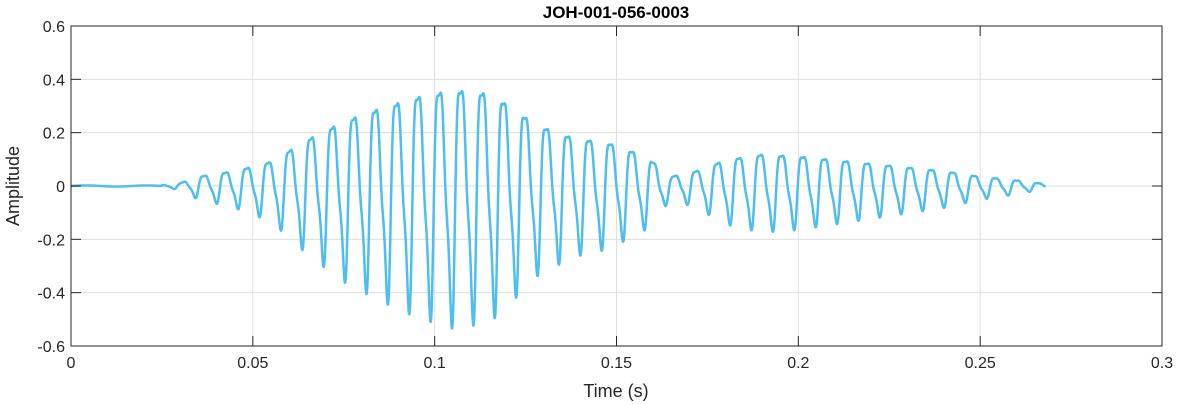  I want to click on x-tick-label: 0.3, so click(1162, 363).